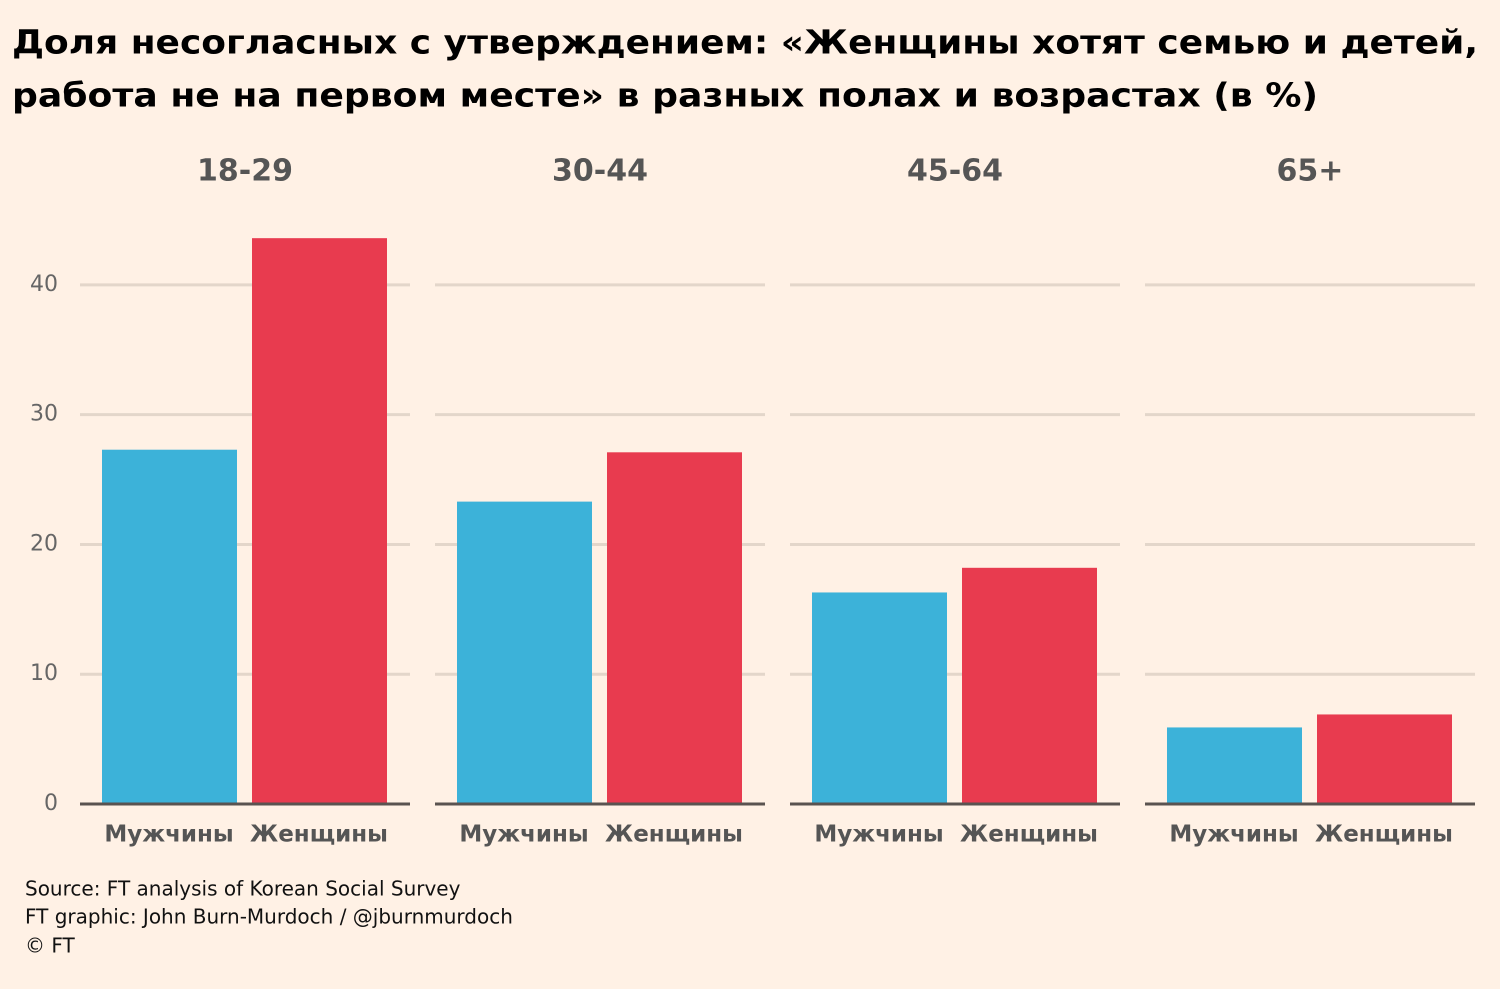 This screenshot has height=989, width=1500. Describe the element at coordinates (50, 946) in the screenshot. I see `copyright-note: © FT` at that location.